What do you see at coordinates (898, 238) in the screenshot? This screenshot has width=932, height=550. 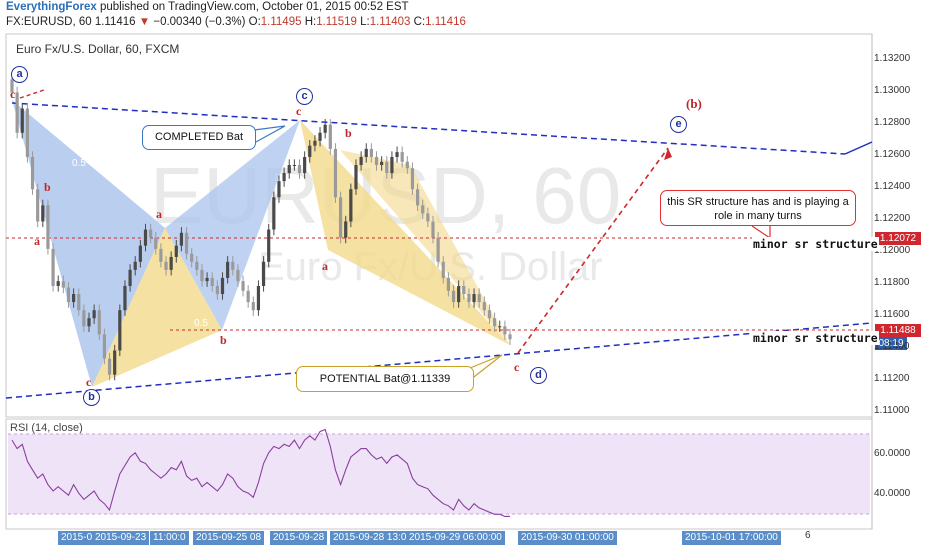 I see `upper-price-tag-label: 1.12072` at bounding box center [898, 238].